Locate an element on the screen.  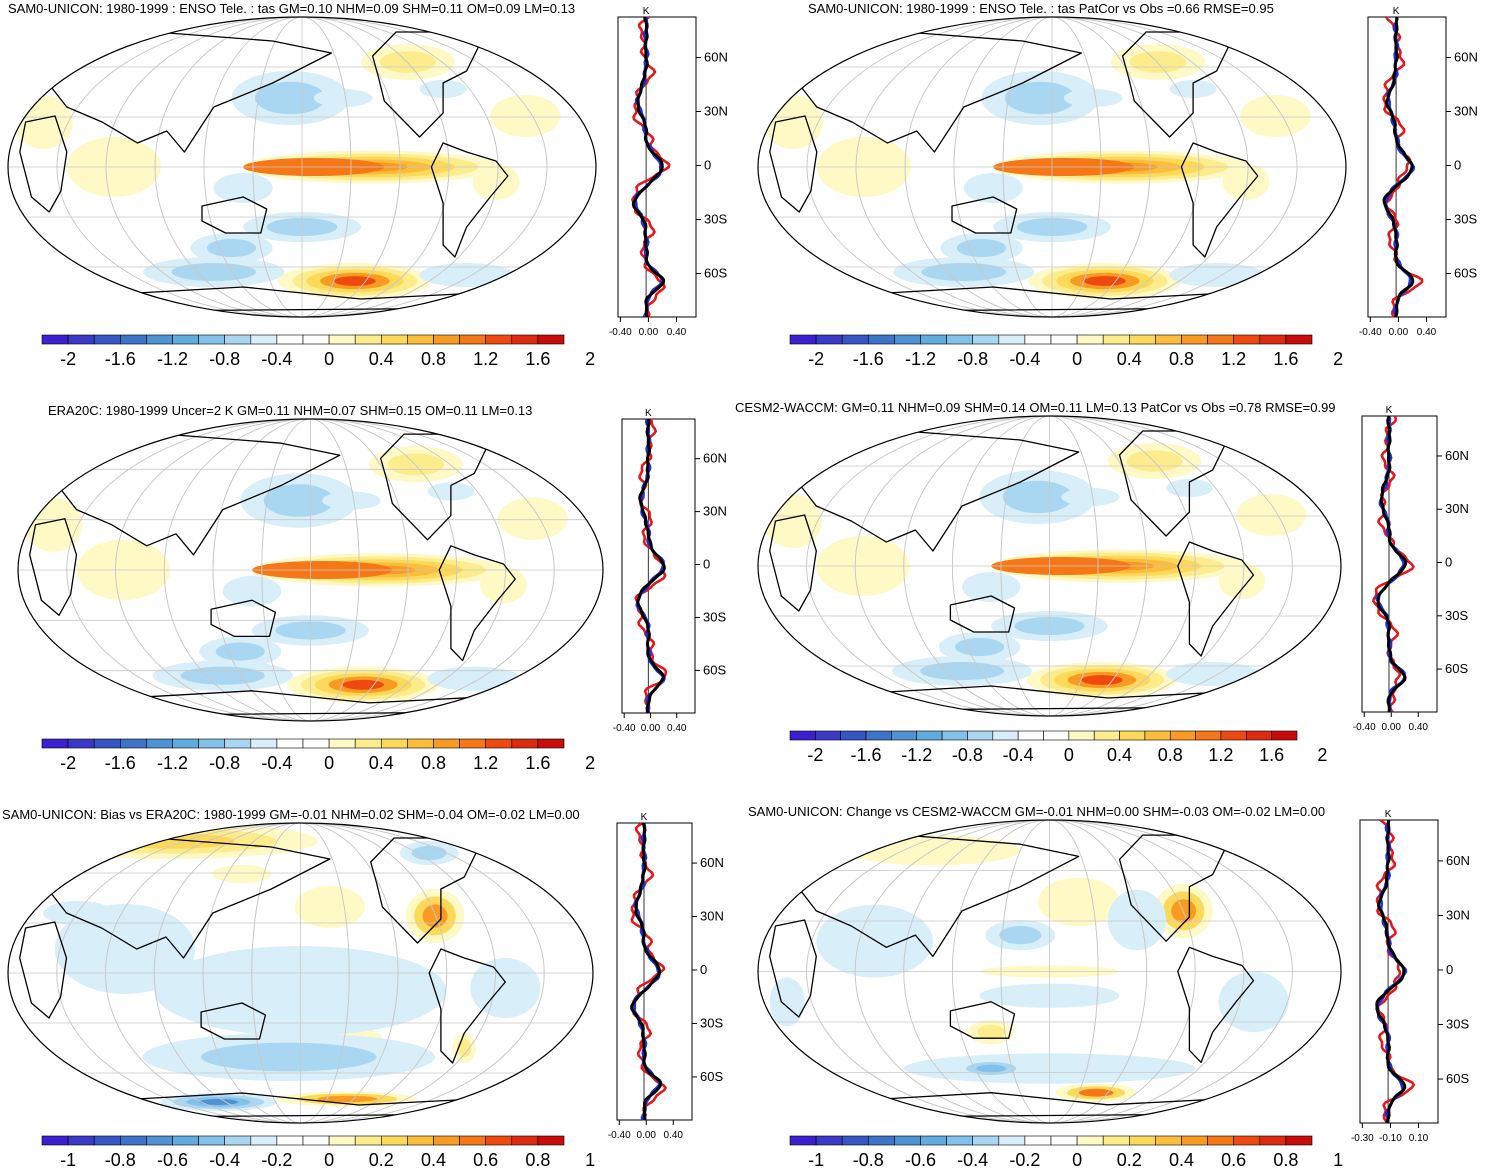
zonal-tick: 0.10 is located at coordinates (1419, 1138).